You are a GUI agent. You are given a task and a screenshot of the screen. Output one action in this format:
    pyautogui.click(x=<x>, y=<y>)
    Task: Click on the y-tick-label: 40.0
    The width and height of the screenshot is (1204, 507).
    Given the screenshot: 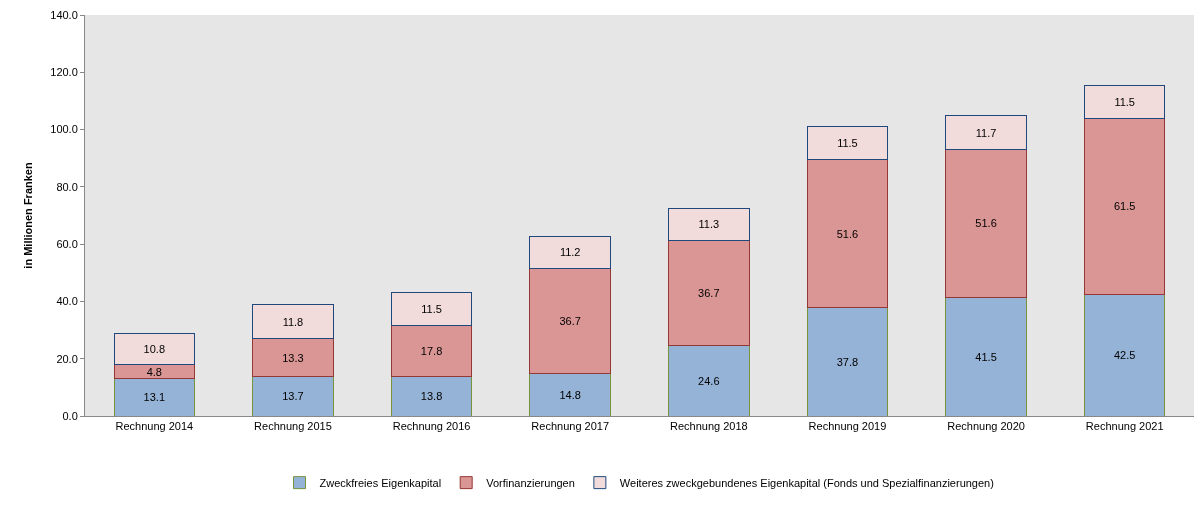 What is the action you would take?
    pyautogui.click(x=67, y=301)
    